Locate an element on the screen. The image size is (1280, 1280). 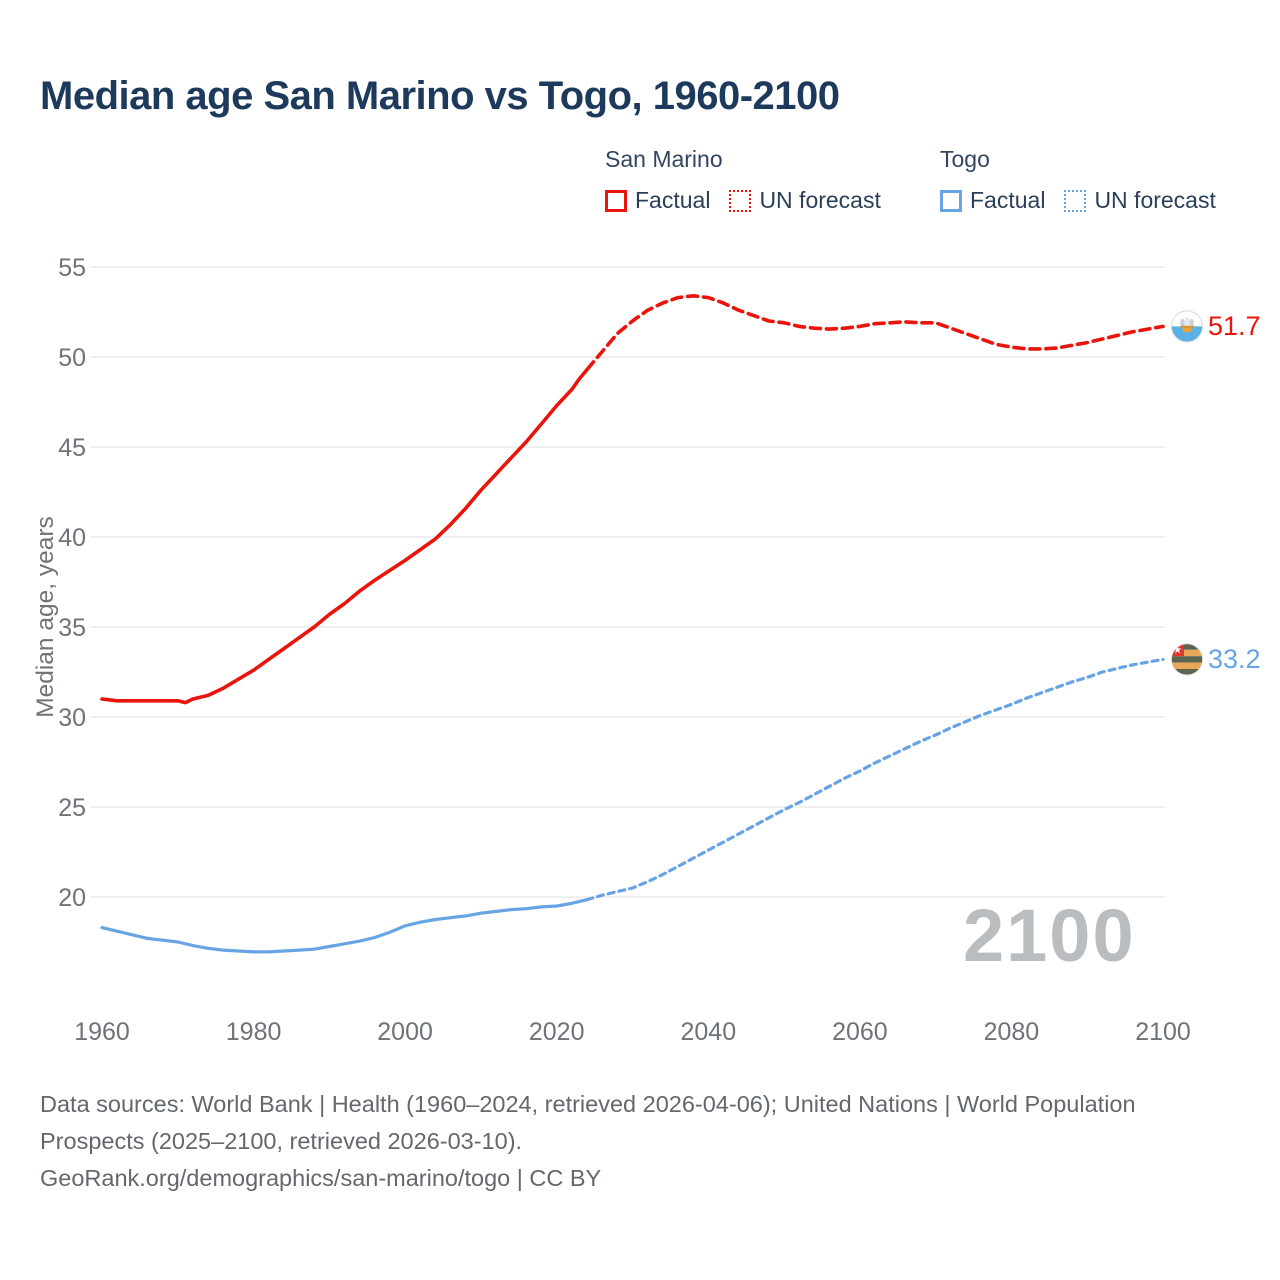
x-tick-label: 1980 is located at coordinates (254, 1032).